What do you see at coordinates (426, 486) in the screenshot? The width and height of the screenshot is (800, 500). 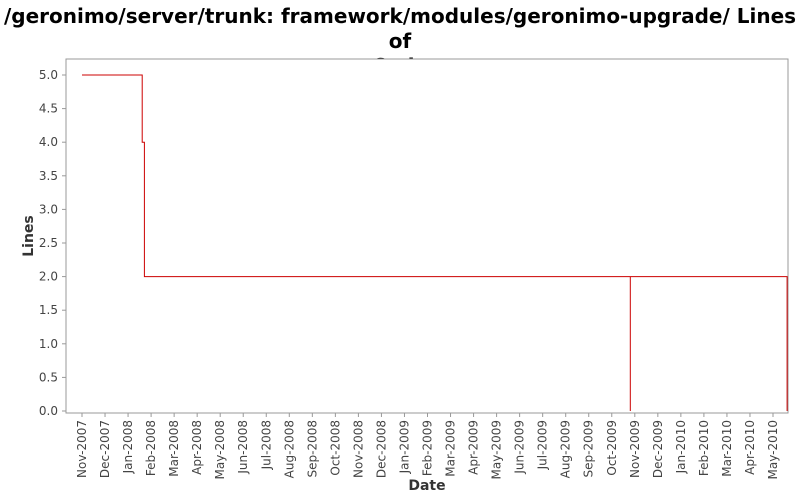 I see `x-axis-label: Date` at bounding box center [426, 486].